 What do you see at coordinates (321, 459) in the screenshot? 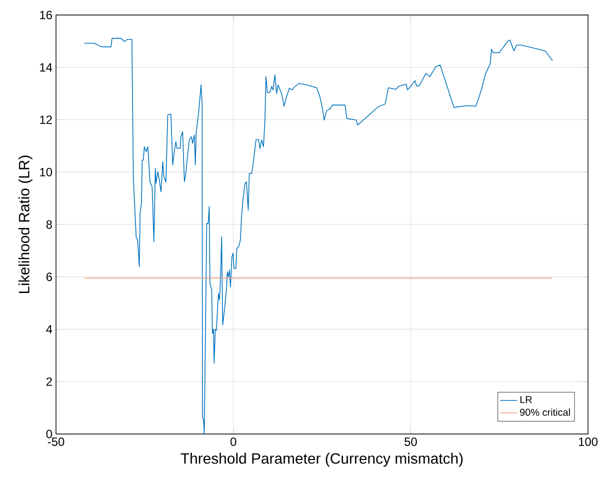
I see `x-axis-title: Threshold Parameter (Currency mismatch)` at bounding box center [321, 459].